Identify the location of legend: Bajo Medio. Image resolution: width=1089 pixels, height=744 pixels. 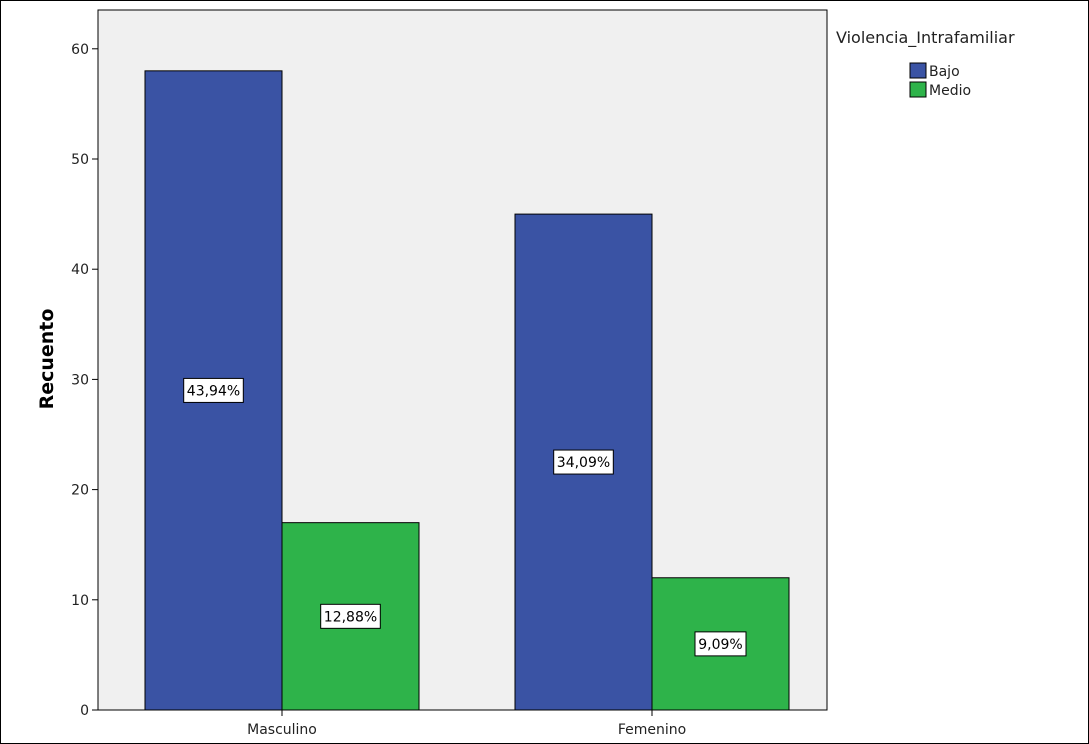
(940, 80).